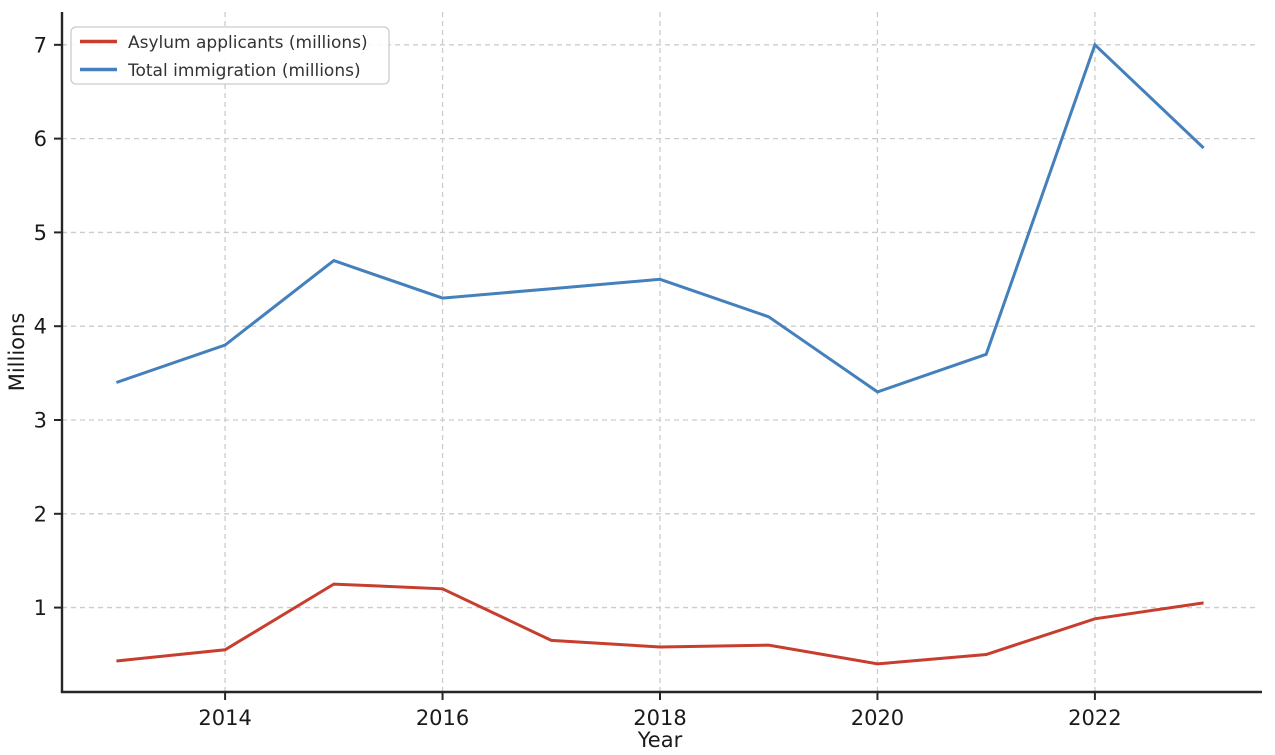  Describe the element at coordinates (40, 421) in the screenshot. I see `y-tick-label: 3` at that location.